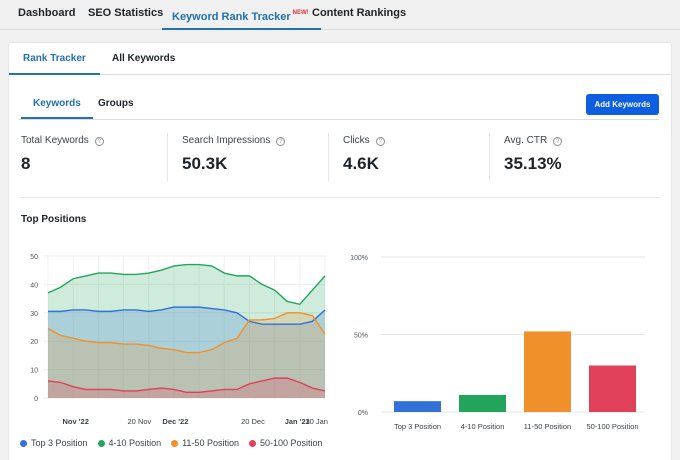 The width and height of the screenshot is (680, 460). I want to click on stat-value: 8, so click(26, 163).